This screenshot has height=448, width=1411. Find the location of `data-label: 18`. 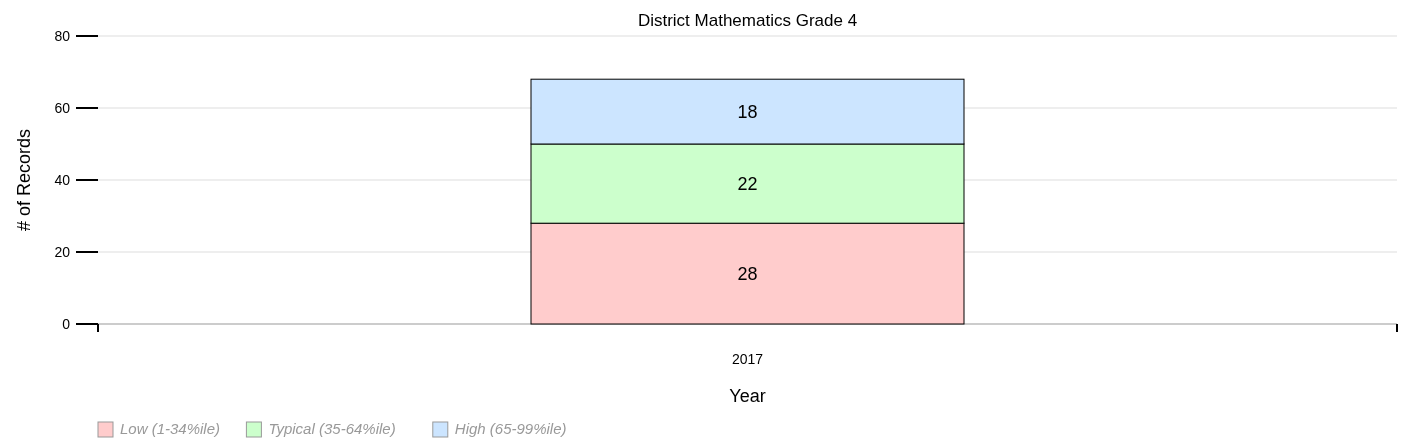

data-label: 18 is located at coordinates (747, 111).